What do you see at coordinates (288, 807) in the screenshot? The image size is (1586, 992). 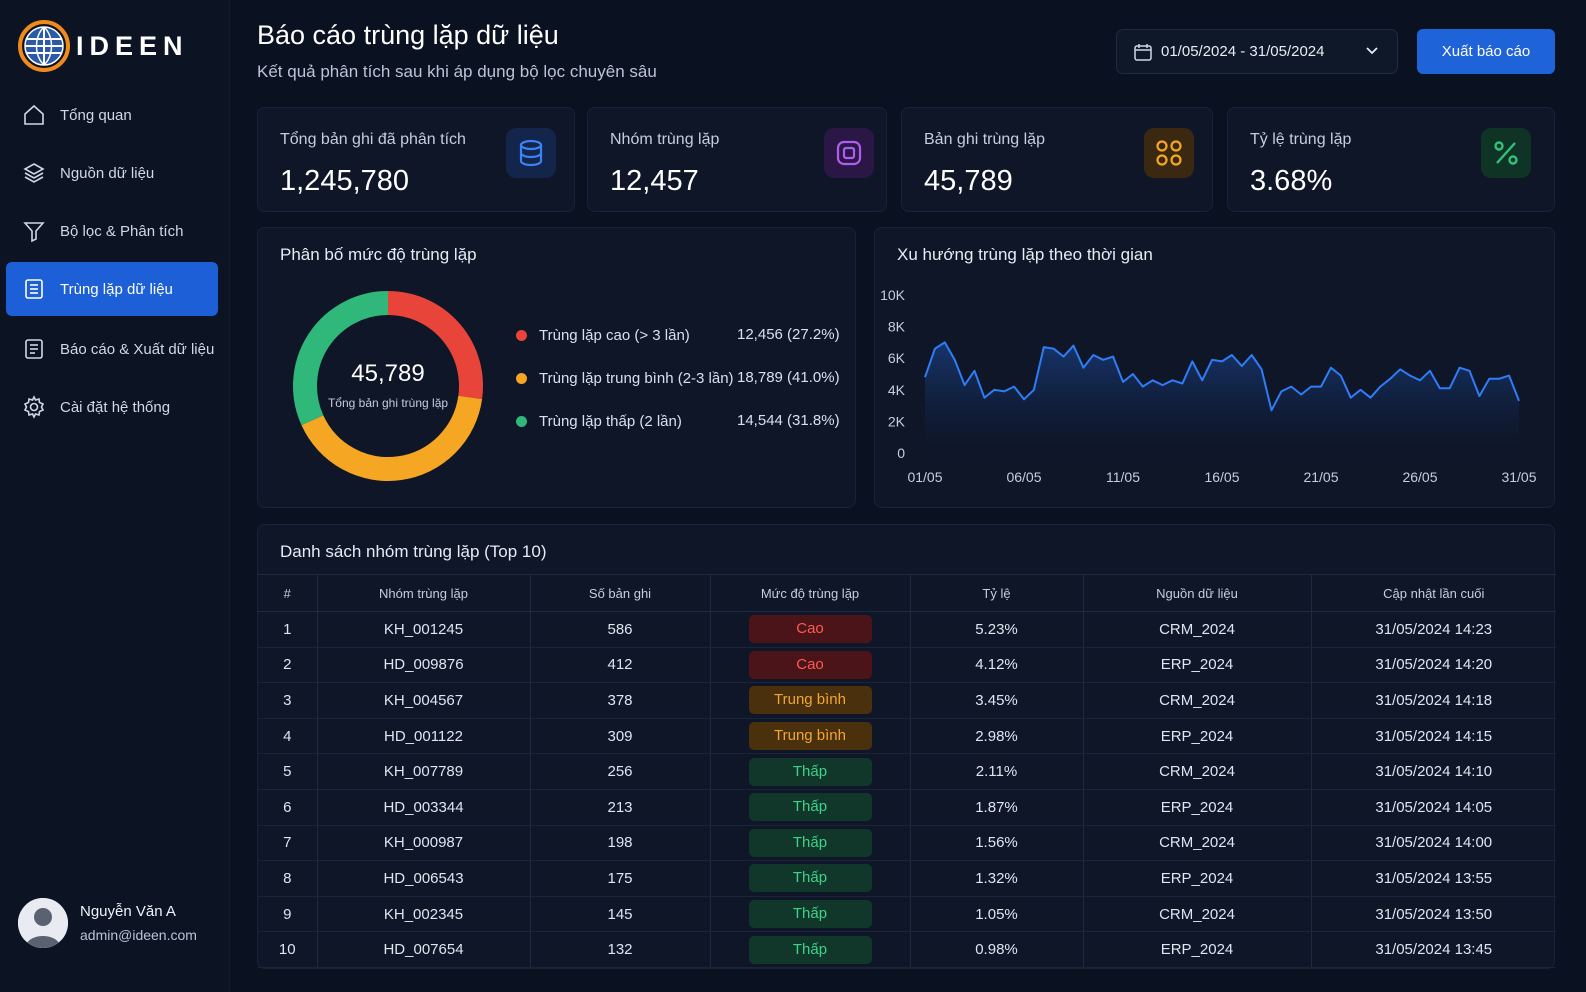 I see `cell-index: 6` at bounding box center [288, 807].